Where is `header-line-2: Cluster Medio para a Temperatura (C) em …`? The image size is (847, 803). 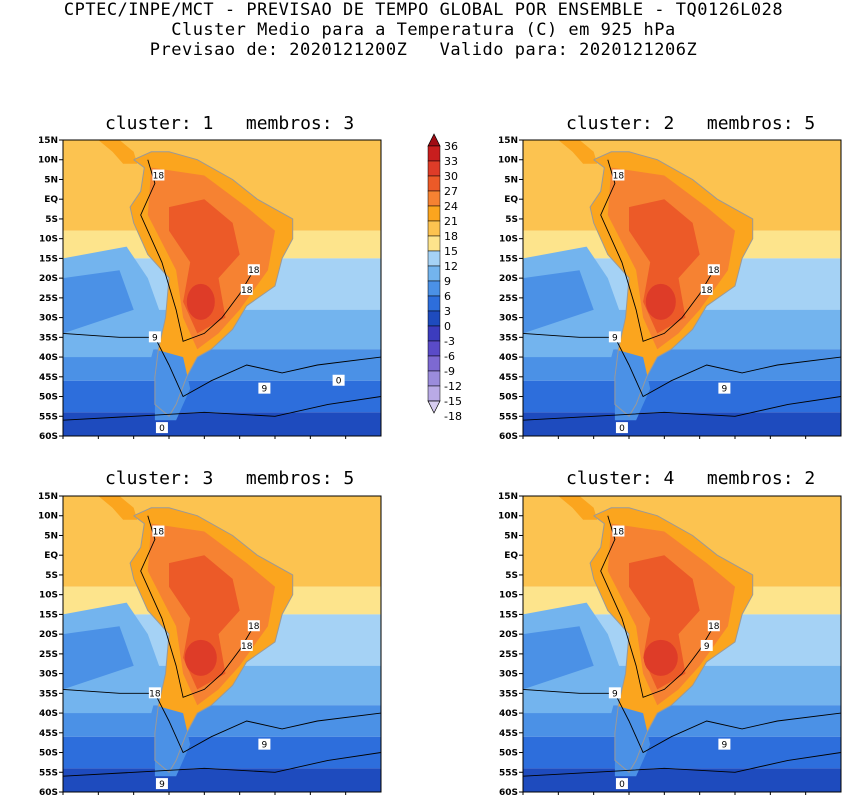
header-line-2: Cluster Medio para a Temperatura (C) em … is located at coordinates (423, 30).